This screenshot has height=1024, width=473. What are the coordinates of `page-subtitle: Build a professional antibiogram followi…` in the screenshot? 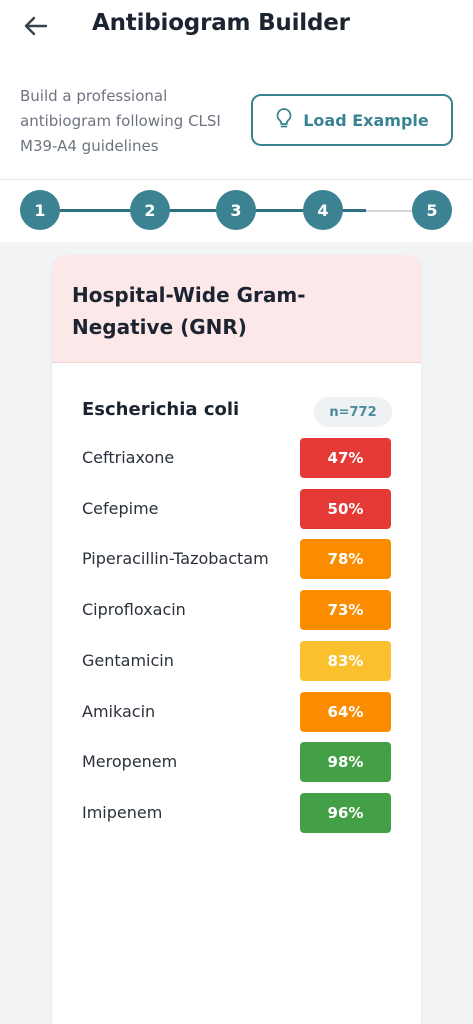 It's located at (120, 121).